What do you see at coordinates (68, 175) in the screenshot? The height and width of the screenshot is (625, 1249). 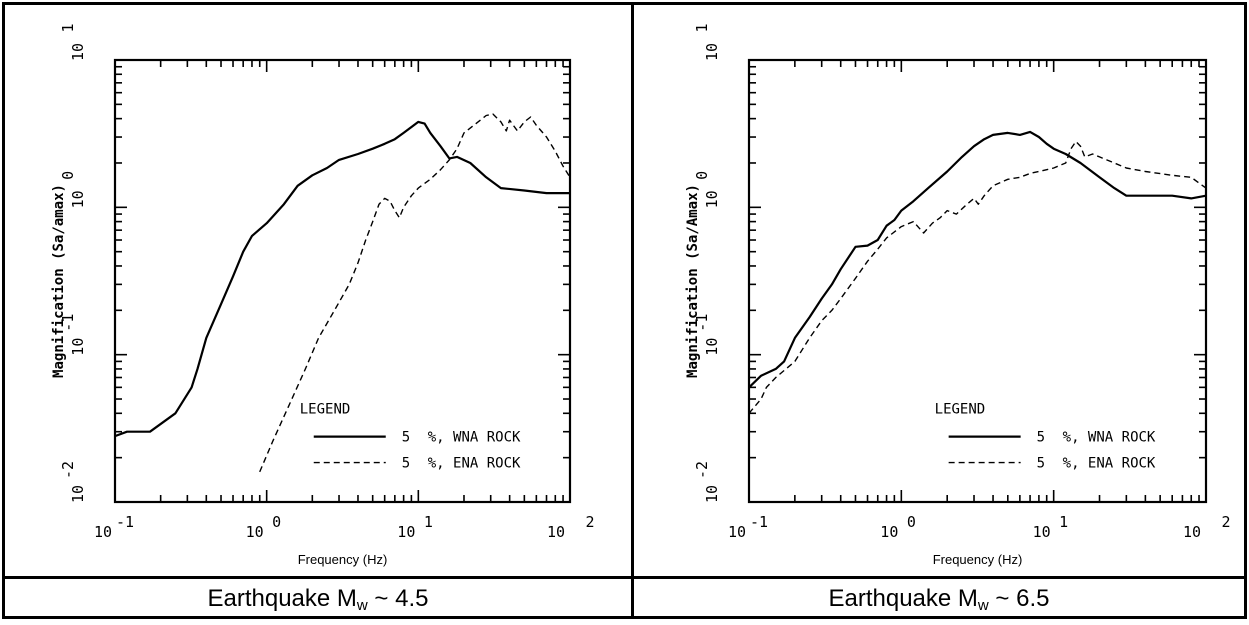 I see `p0-y-tick-label-exponent: 0` at bounding box center [68, 175].